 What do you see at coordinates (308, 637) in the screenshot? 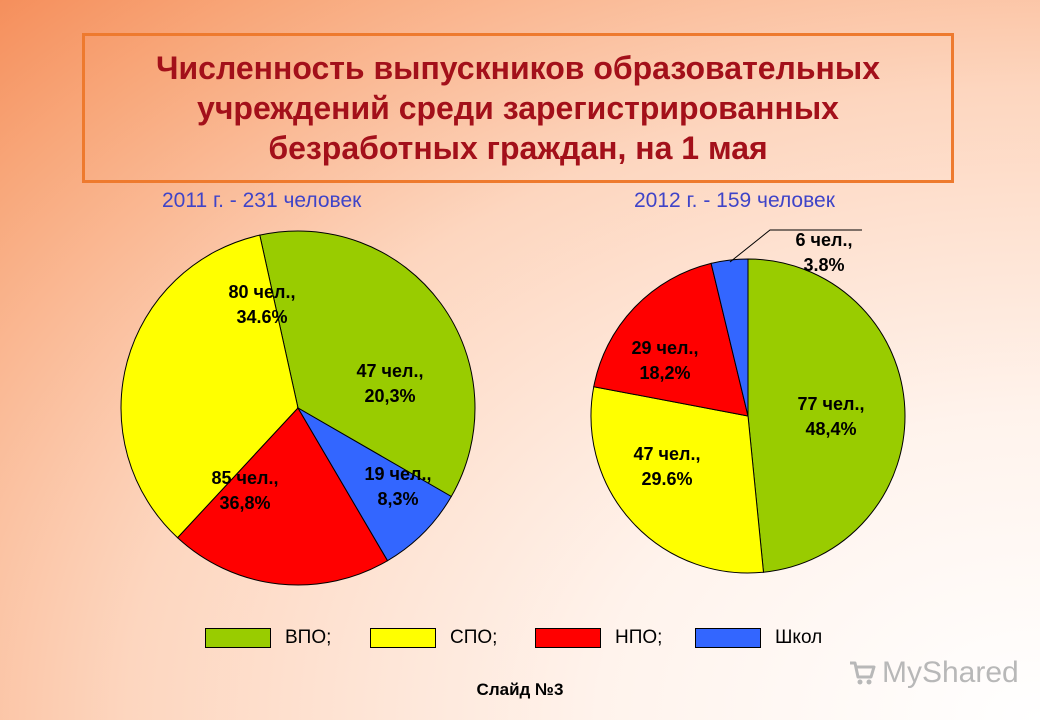
I see `legend-label-vpo: ВПО;` at bounding box center [308, 637].